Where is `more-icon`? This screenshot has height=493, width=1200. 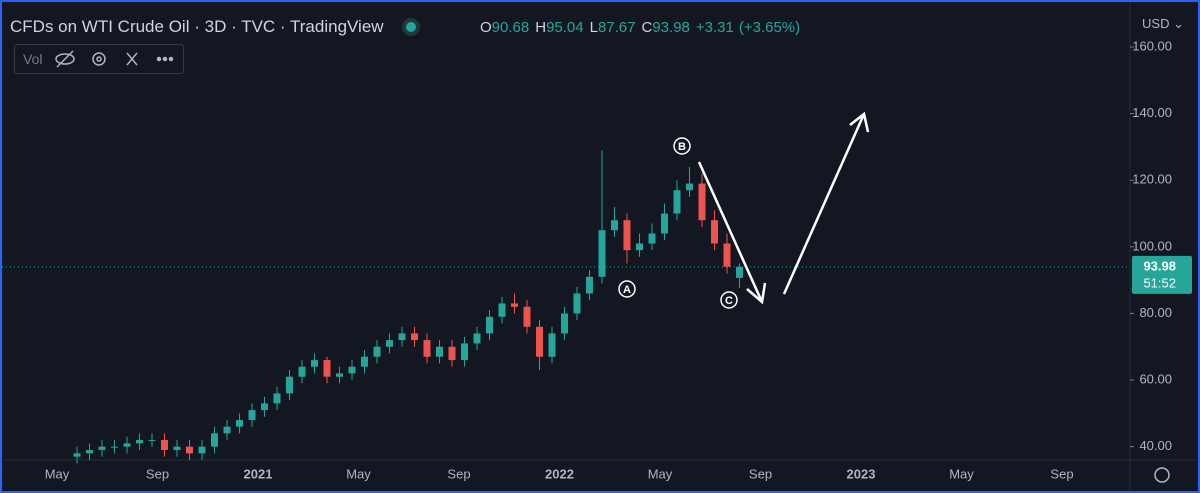 more-icon is located at coordinates (165, 59).